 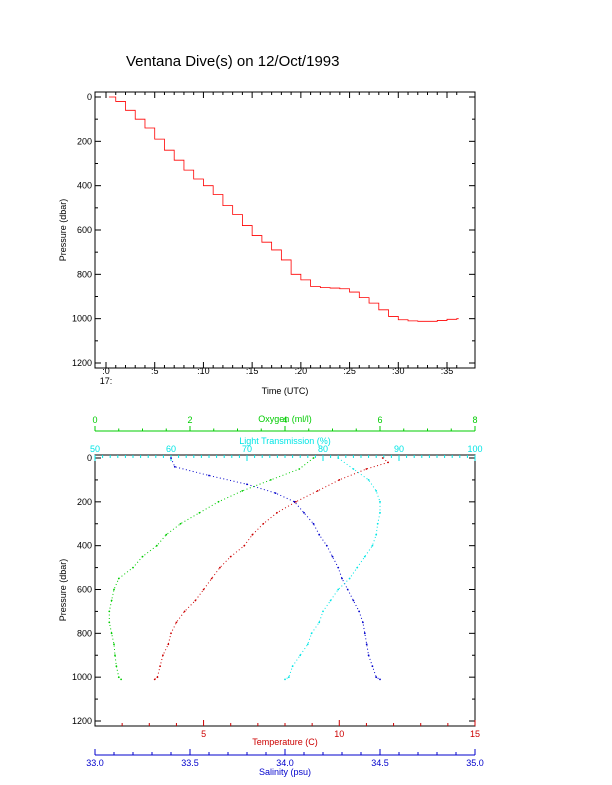 What do you see at coordinates (155, 371) in the screenshot?
I see `x-tick-label: :5` at bounding box center [155, 371].